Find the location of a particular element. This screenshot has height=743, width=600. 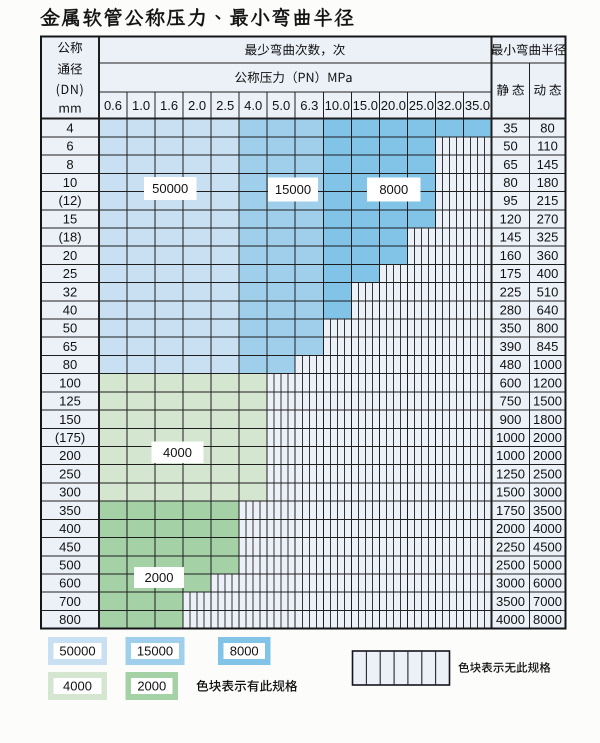

svg-text: 20 is located at coordinates (70, 255).